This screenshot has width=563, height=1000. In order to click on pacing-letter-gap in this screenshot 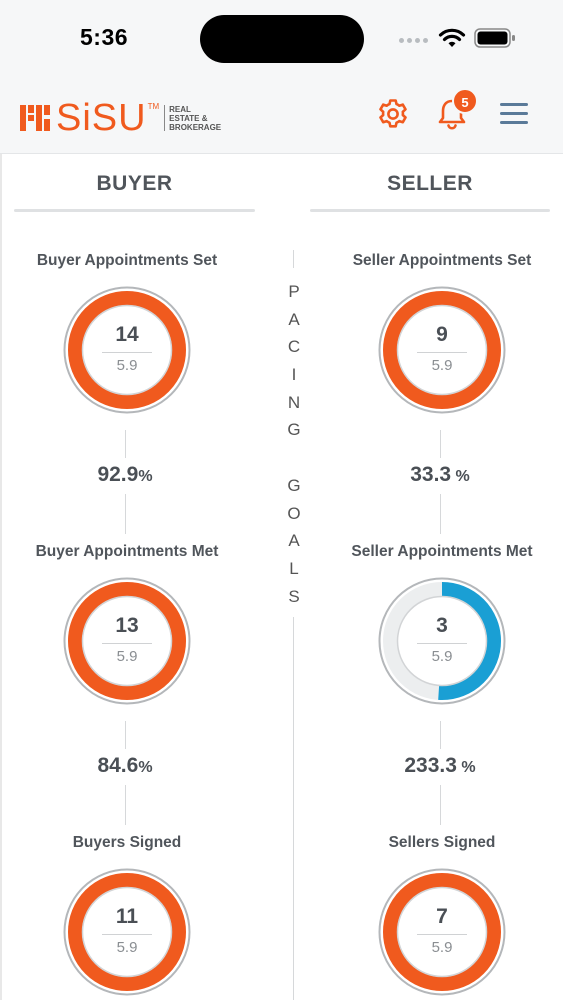, I will do `click(294, 458)`.